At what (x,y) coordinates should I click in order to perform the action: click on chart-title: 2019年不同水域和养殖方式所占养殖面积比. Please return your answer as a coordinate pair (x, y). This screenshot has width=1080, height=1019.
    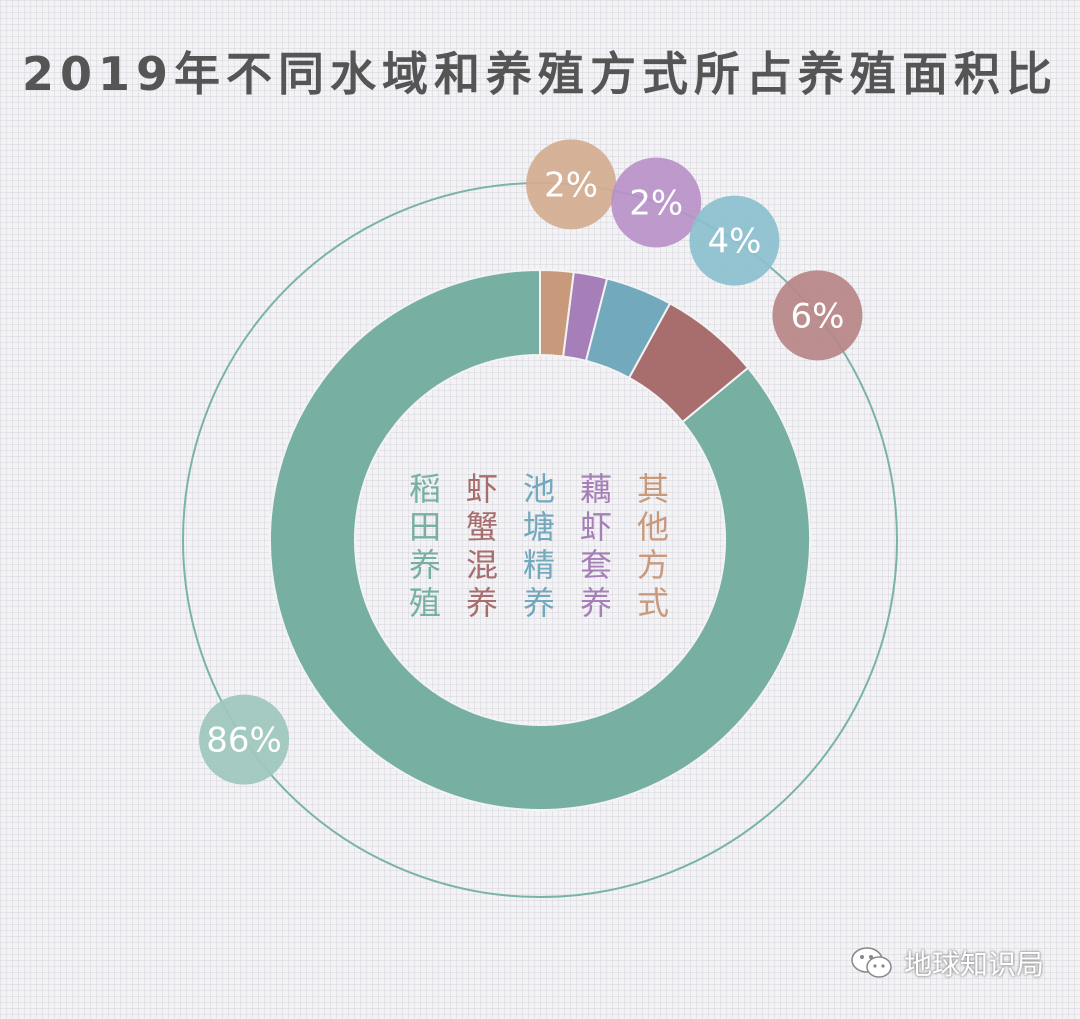
    Looking at the image, I should click on (540, 74).